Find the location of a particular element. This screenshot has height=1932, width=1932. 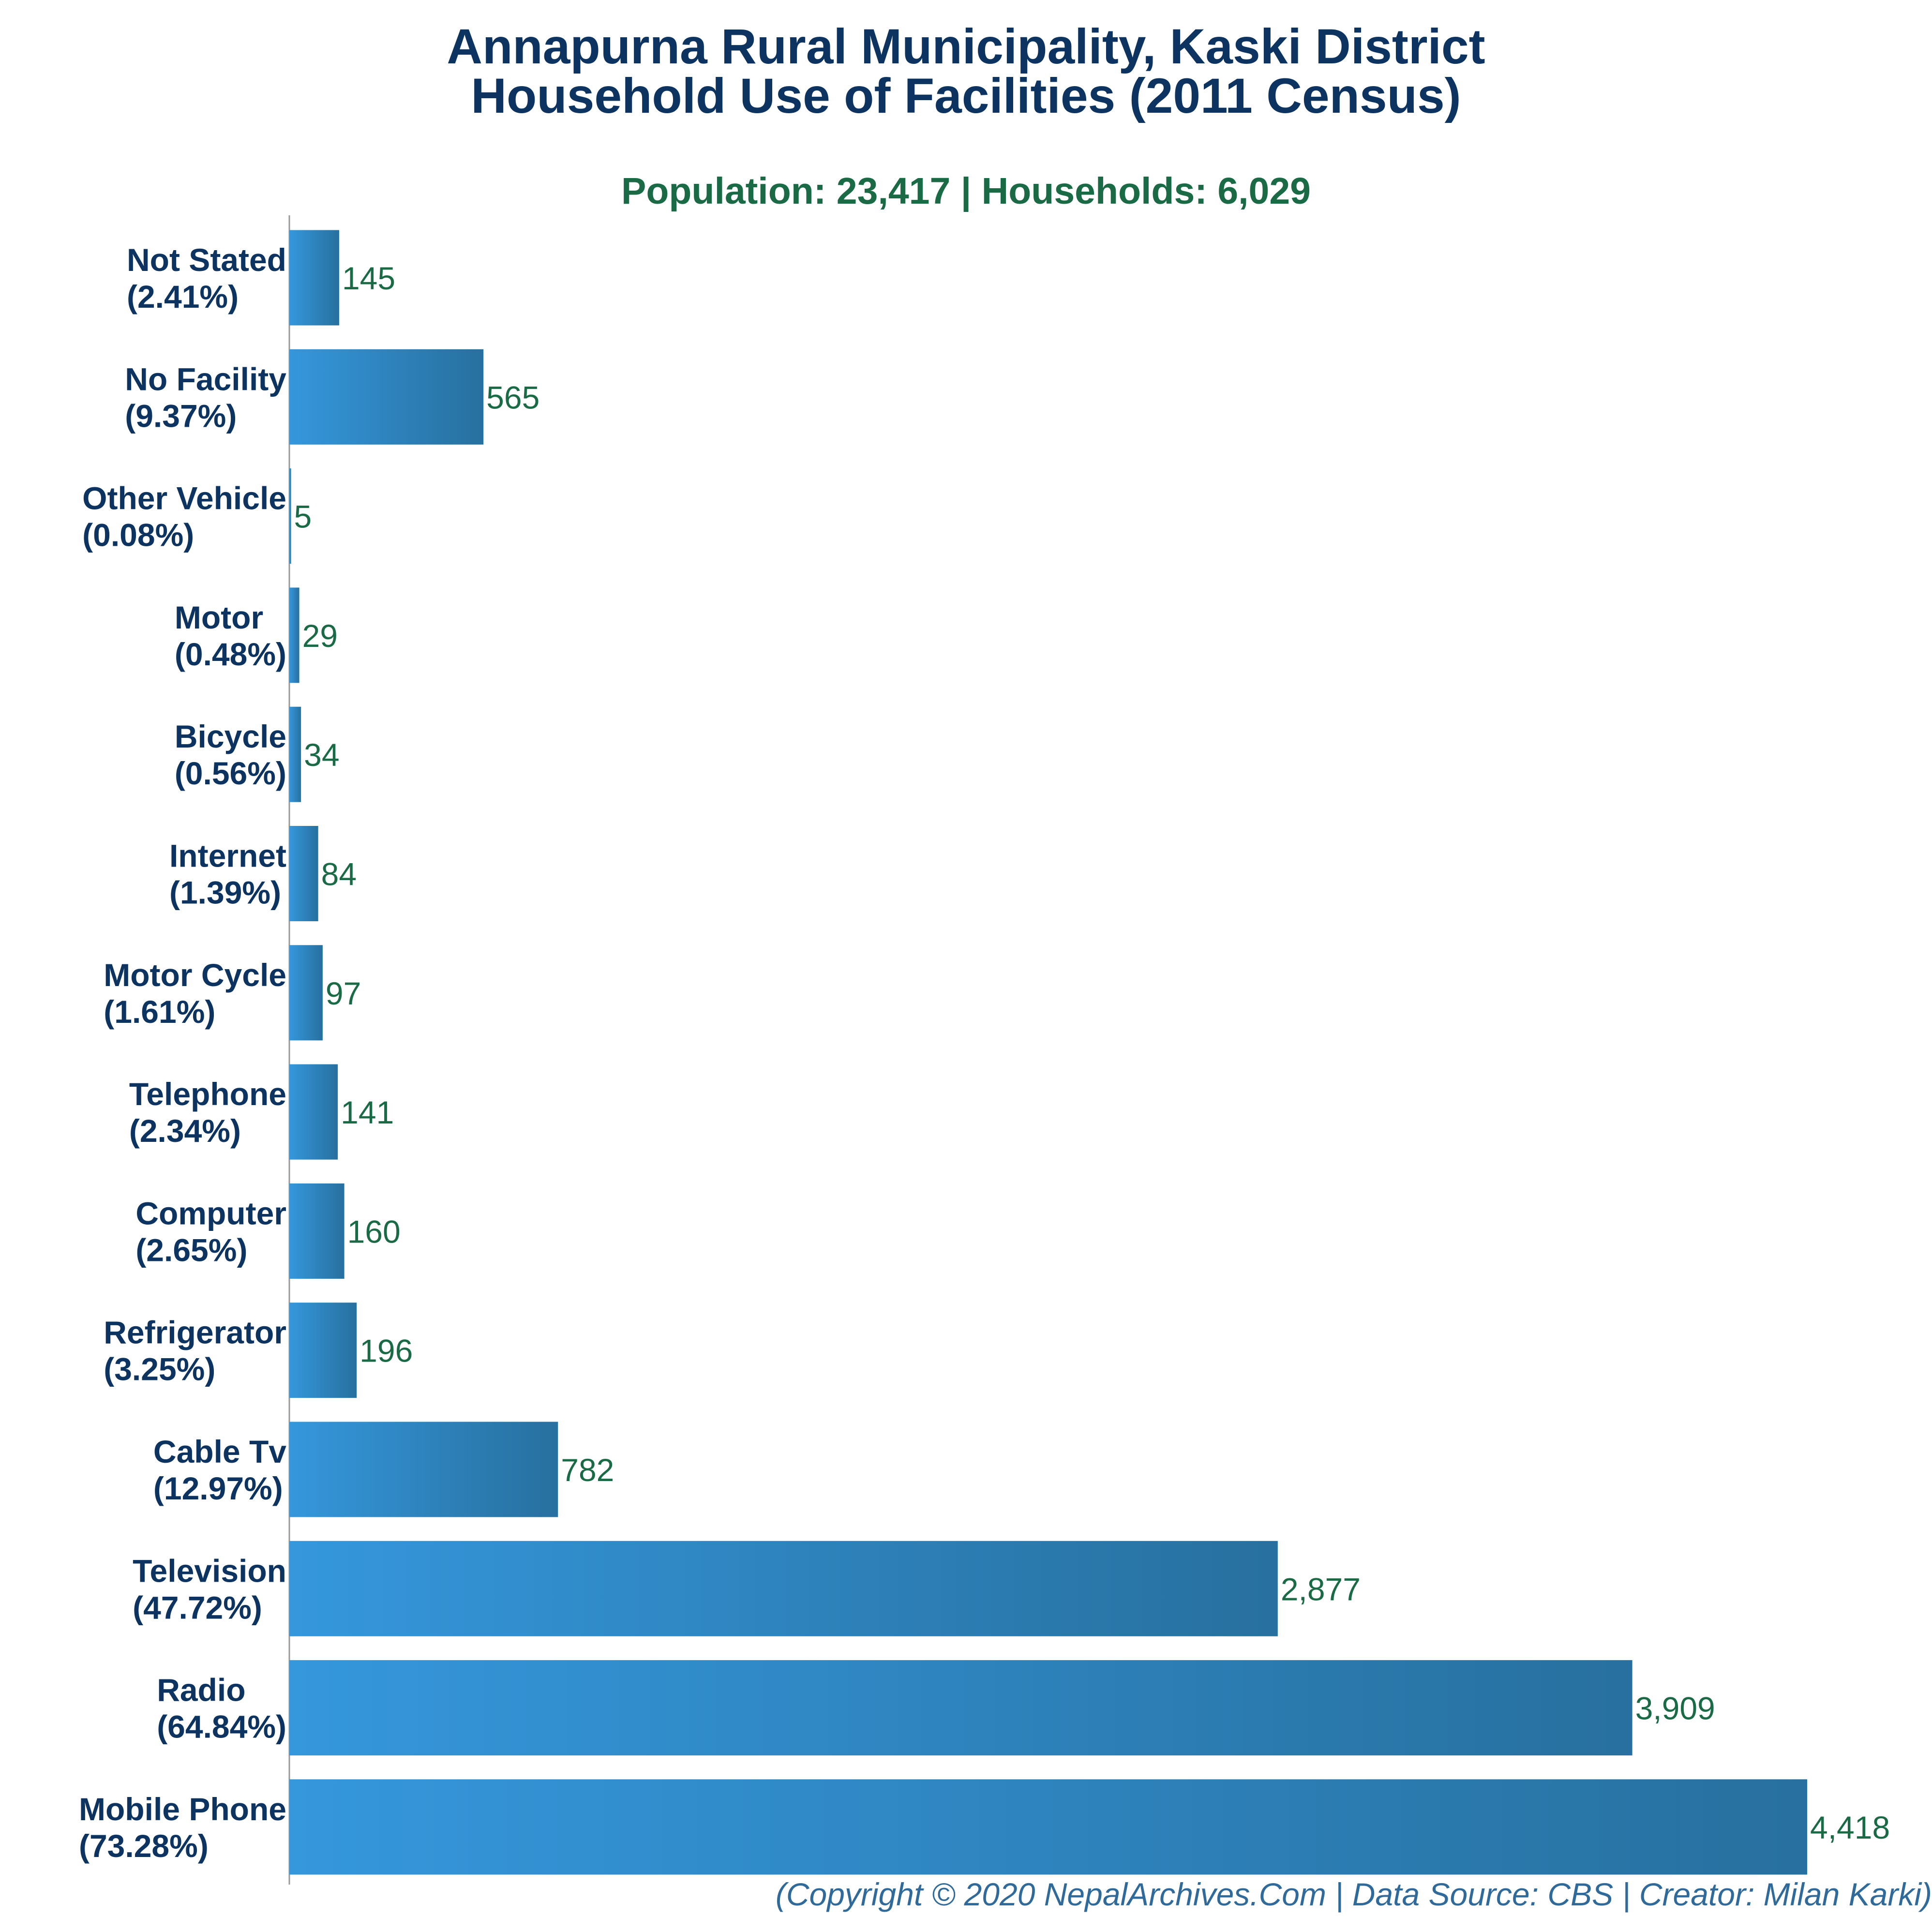

category-label-computer: Computer is located at coordinates (210, 1213).